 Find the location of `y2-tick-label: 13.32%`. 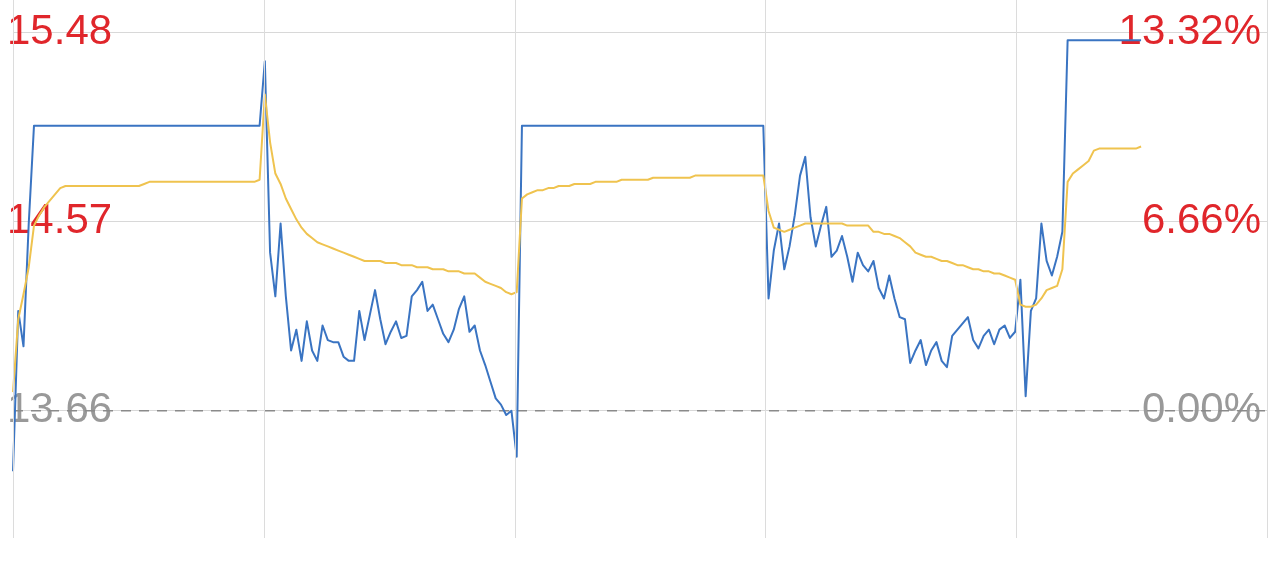

y2-tick-label: 13.32% is located at coordinates (1189, 29).